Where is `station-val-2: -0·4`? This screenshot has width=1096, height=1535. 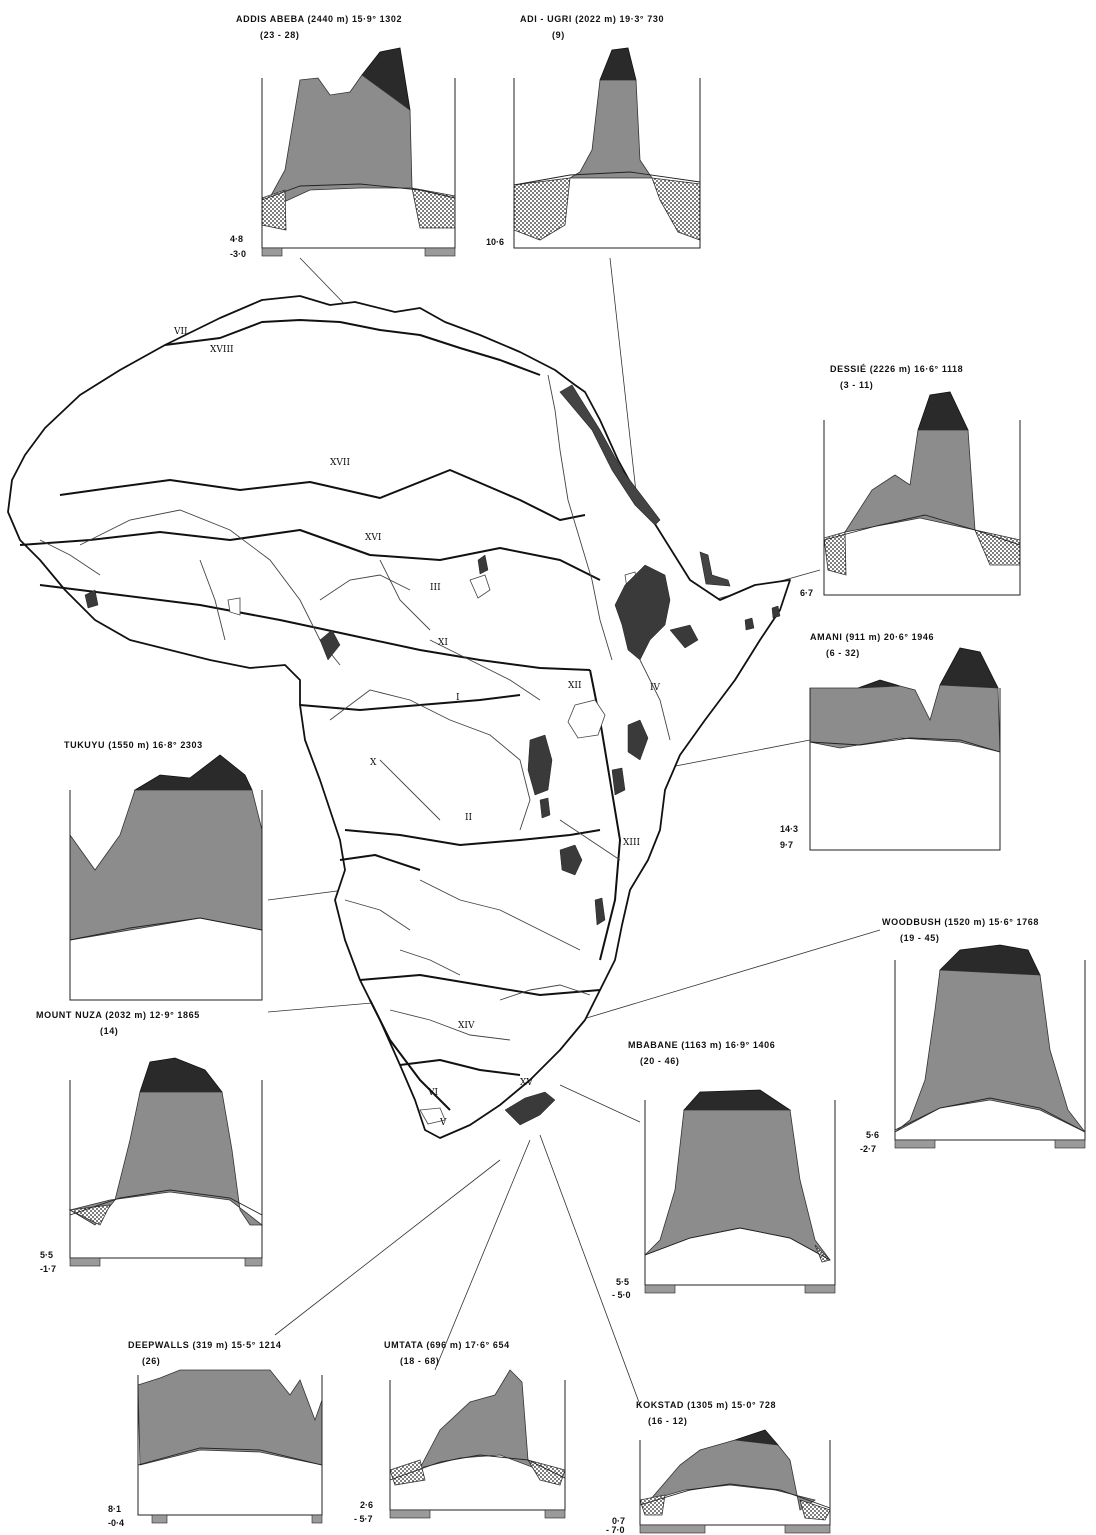
station-val-2: -0·4 is located at coordinates (116, 1523).